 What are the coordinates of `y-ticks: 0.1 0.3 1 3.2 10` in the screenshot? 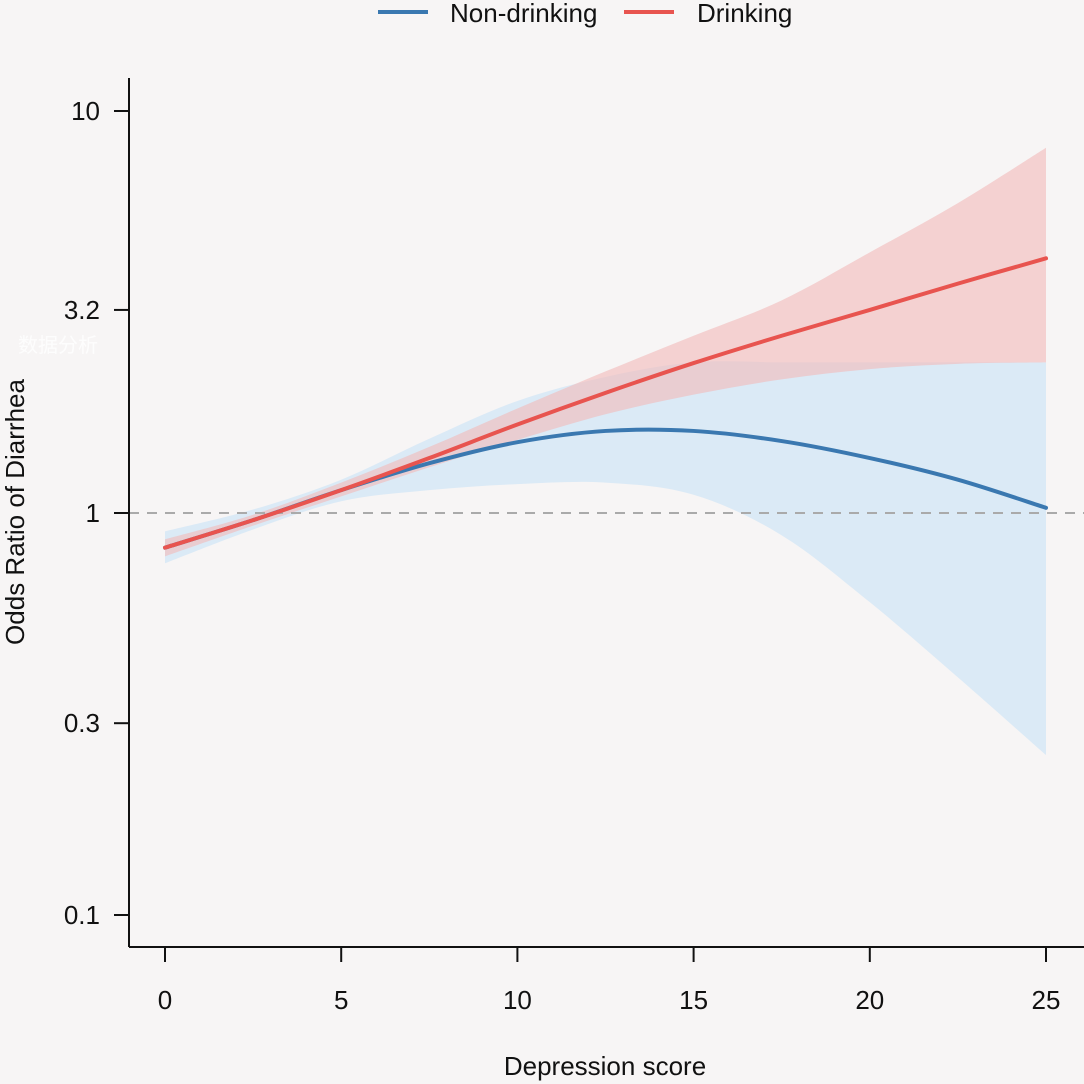 It's located at (96, 513).